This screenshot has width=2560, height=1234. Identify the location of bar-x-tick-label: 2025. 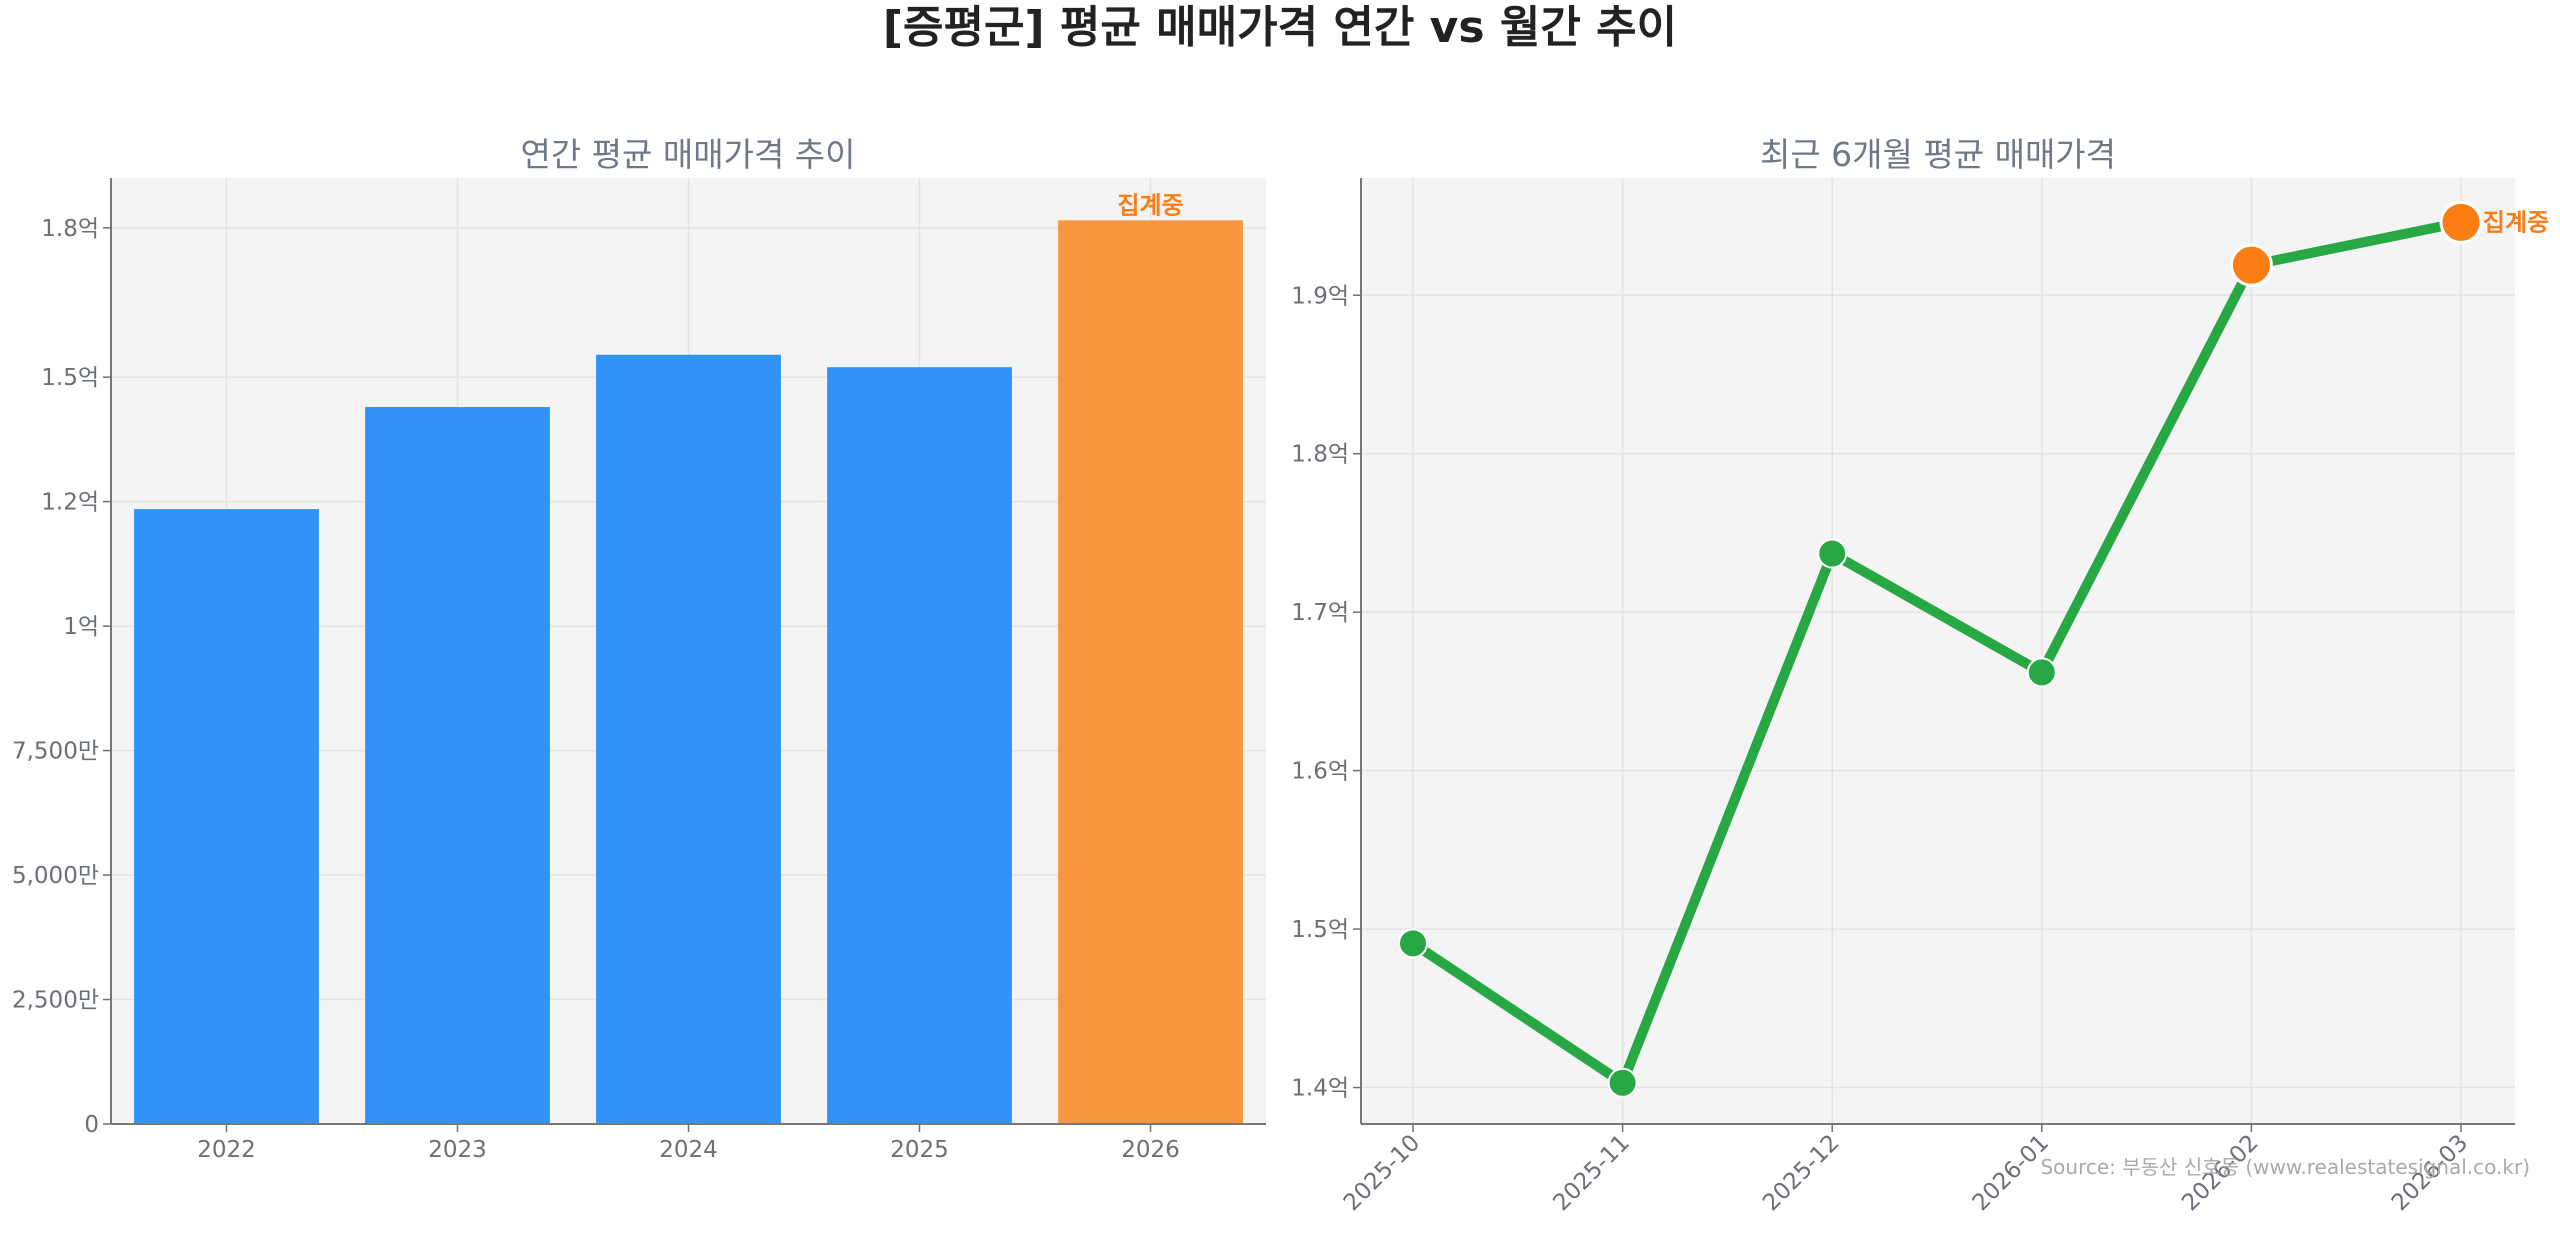
(919, 1150).